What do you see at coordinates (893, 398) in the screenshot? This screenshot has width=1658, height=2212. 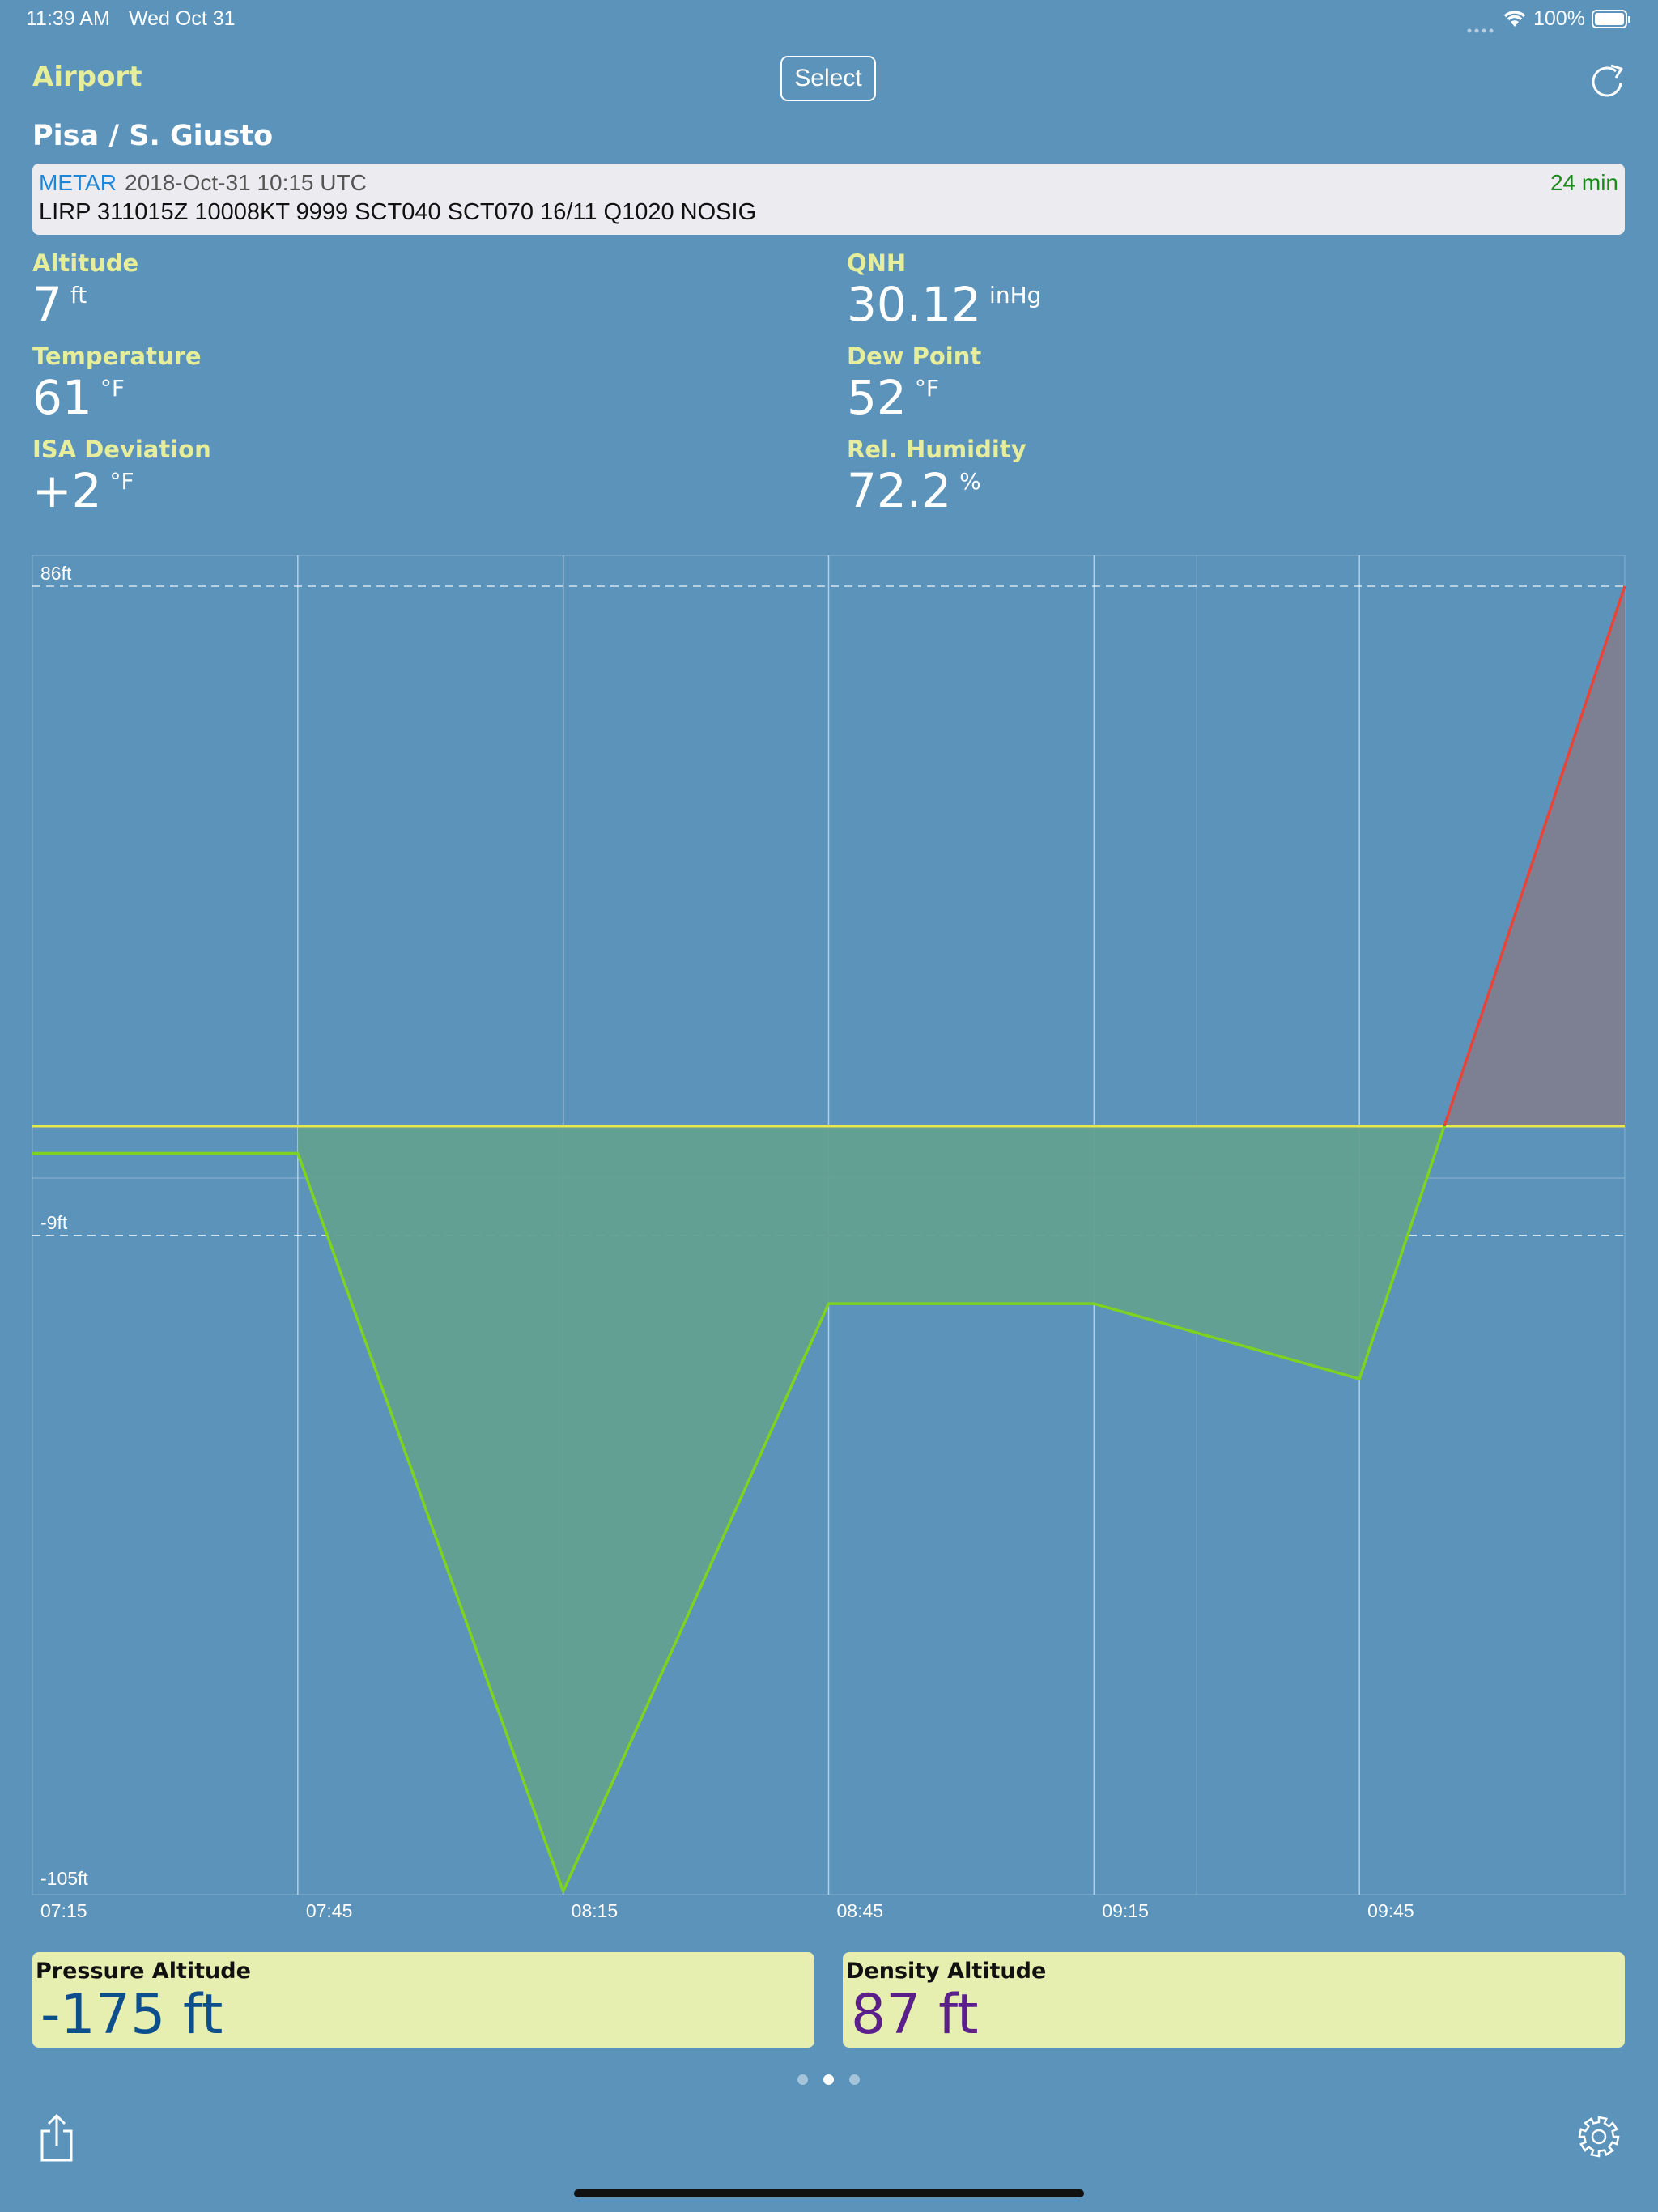 I see `dew-point-value: 52 °F` at bounding box center [893, 398].